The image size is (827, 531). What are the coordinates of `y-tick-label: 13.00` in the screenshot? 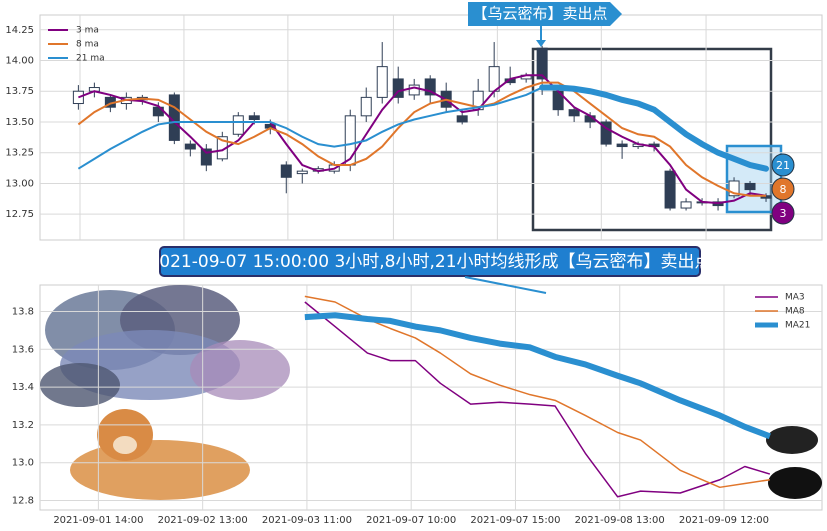 It's located at (19, 183).